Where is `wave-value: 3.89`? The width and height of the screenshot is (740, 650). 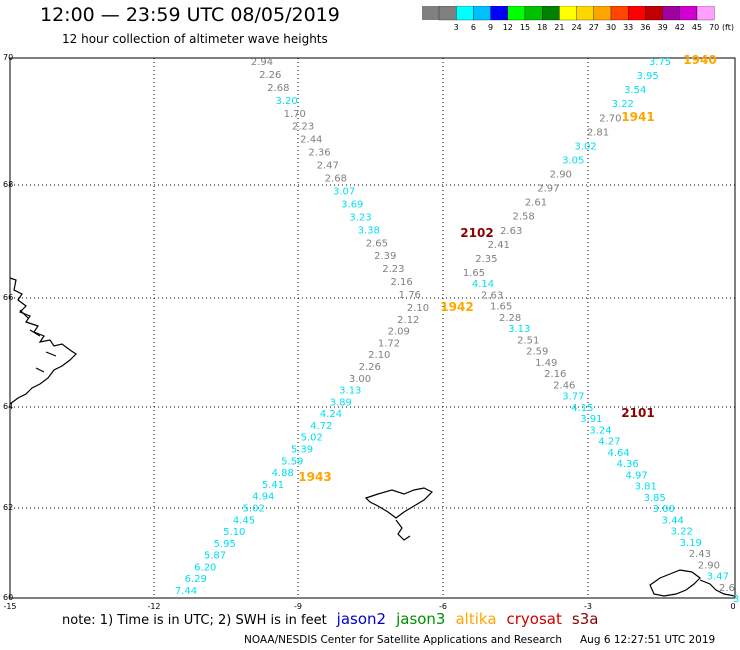
wave-value: 3.89 is located at coordinates (341, 402).